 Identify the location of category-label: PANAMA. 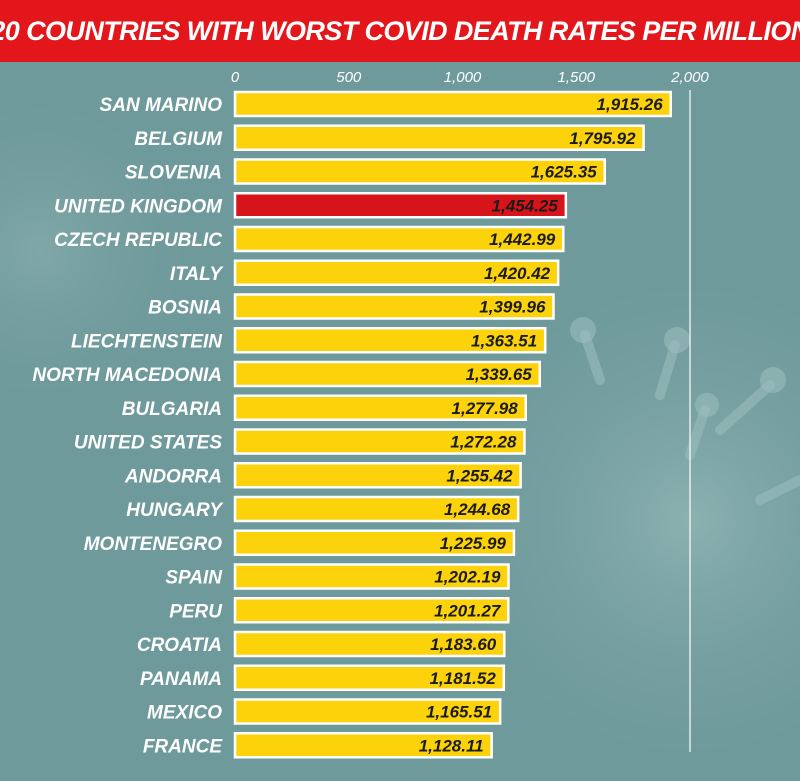
(181, 679).